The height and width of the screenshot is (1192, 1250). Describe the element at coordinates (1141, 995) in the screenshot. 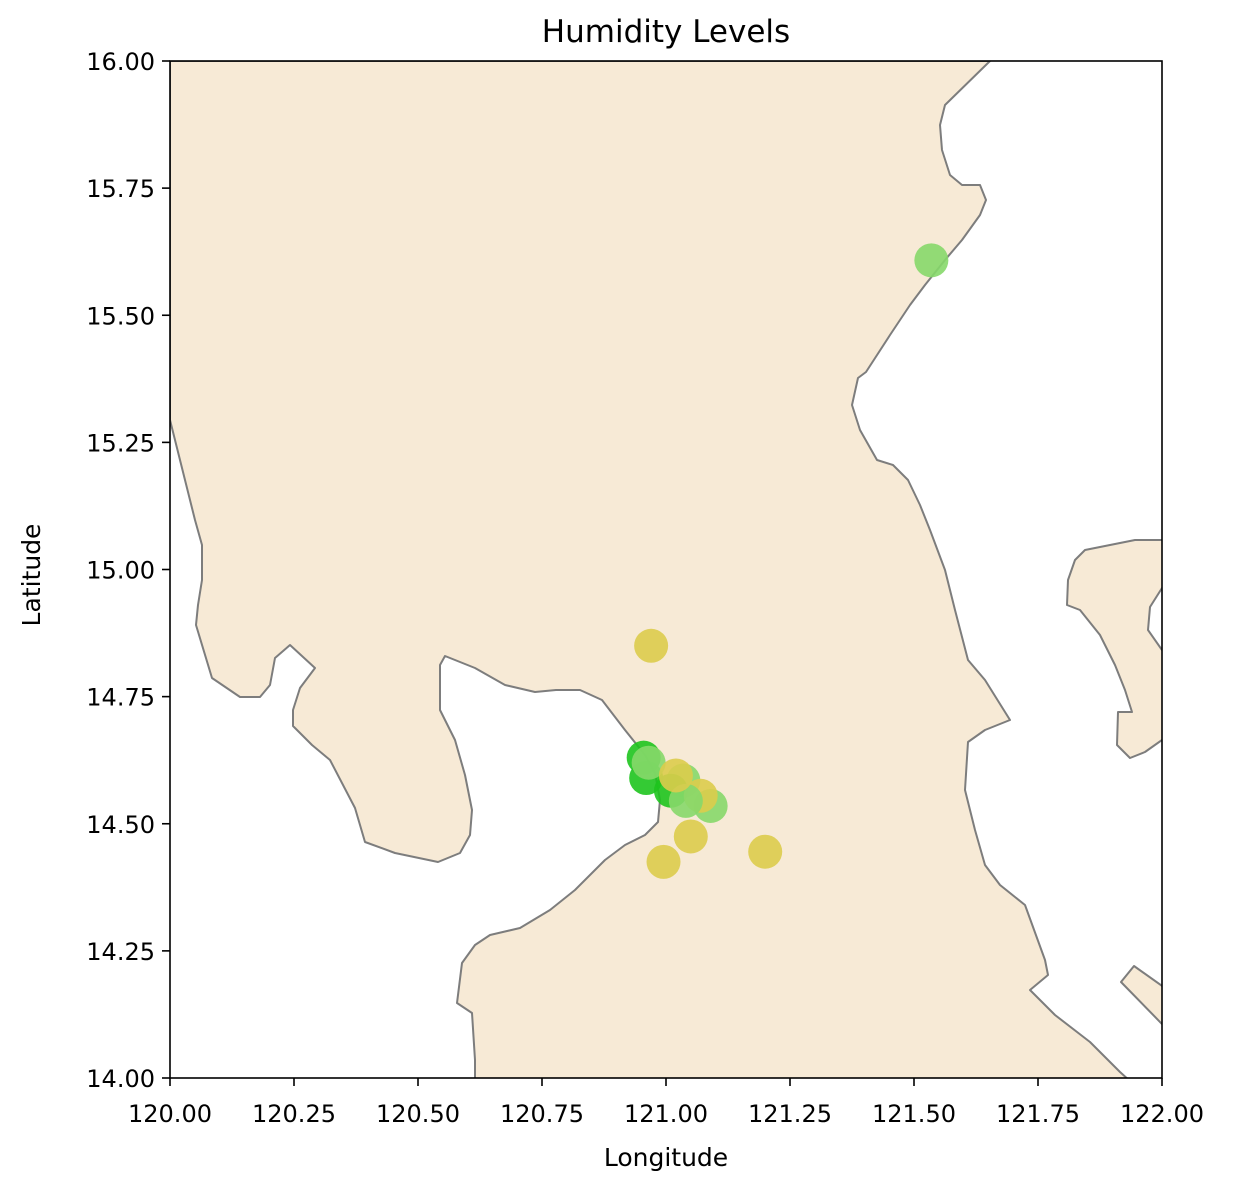

I see `land-islet-southeast` at that location.